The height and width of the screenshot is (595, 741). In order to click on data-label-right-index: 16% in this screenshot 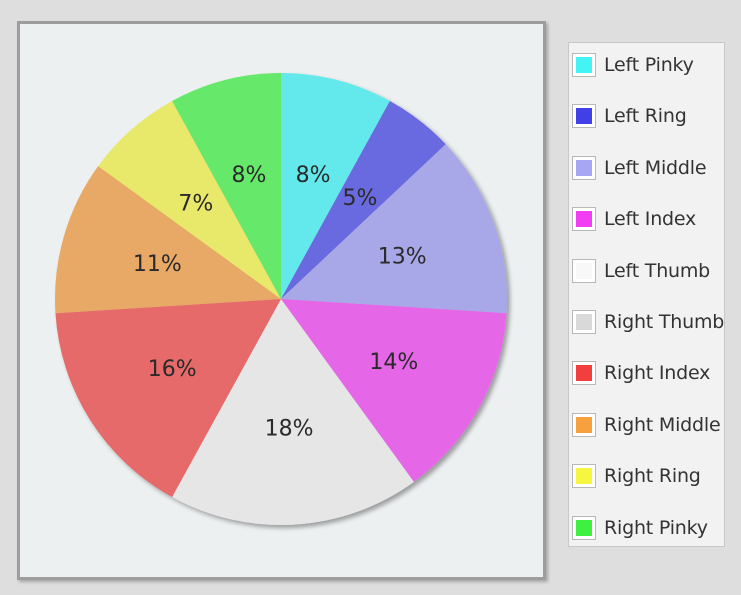, I will do `click(172, 369)`.